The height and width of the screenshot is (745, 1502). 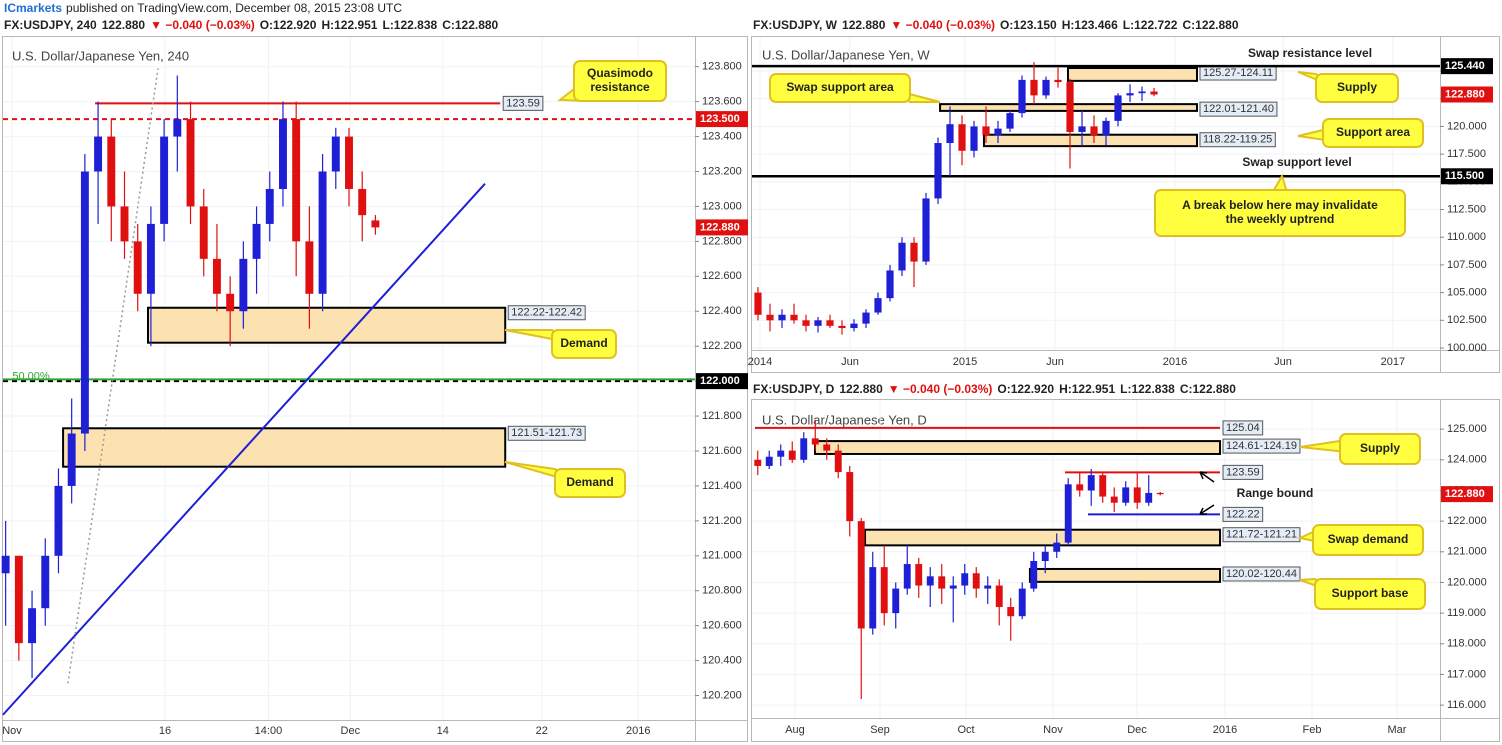 What do you see at coordinates (1466, 237) in the screenshot?
I see `y-tick-label: 110.000` at bounding box center [1466, 237].